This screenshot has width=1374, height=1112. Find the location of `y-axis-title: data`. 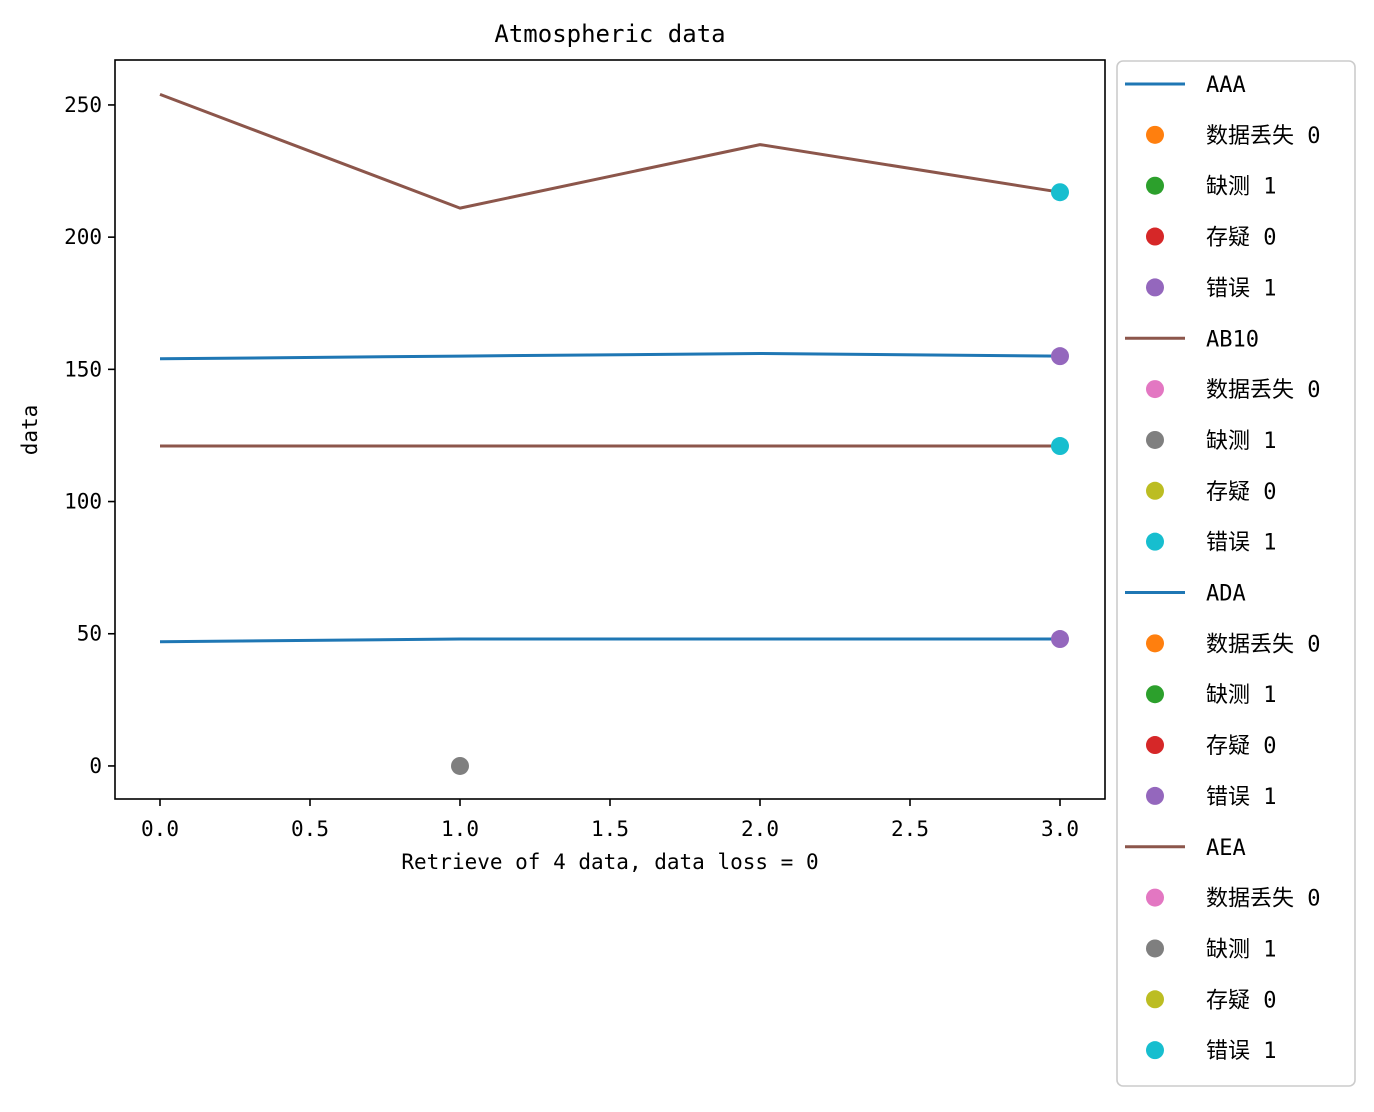

y-axis-title: data is located at coordinates (30, 430).